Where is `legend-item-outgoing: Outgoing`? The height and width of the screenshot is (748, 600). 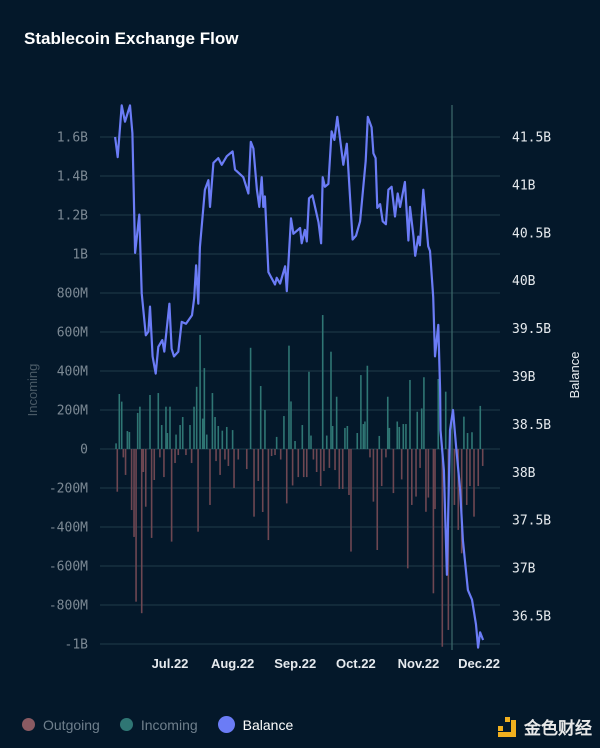
legend-item-outgoing: Outgoing is located at coordinates (61, 725).